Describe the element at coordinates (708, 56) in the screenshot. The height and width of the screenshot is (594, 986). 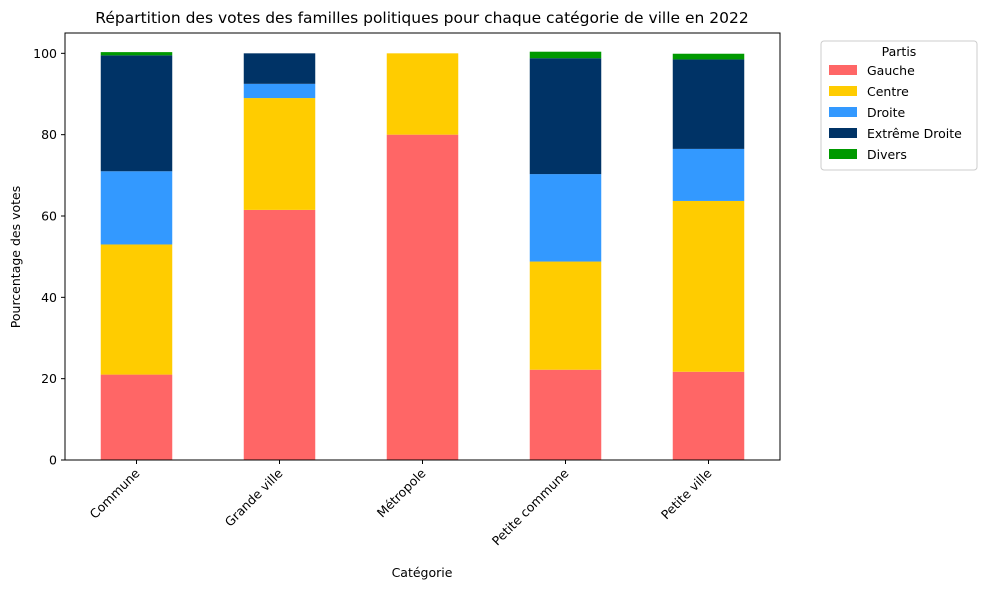
I see `bar-petite-ville-divers` at that location.